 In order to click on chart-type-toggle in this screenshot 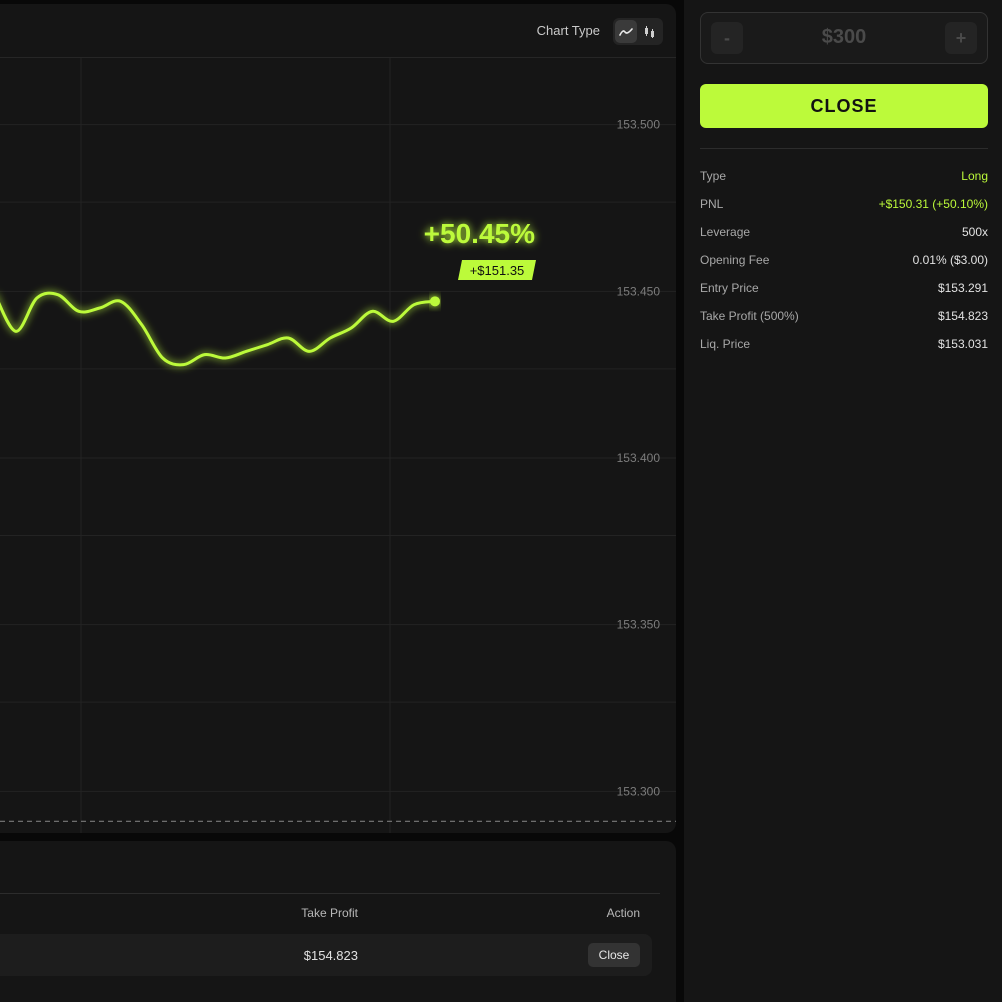, I will do `click(638, 31)`.